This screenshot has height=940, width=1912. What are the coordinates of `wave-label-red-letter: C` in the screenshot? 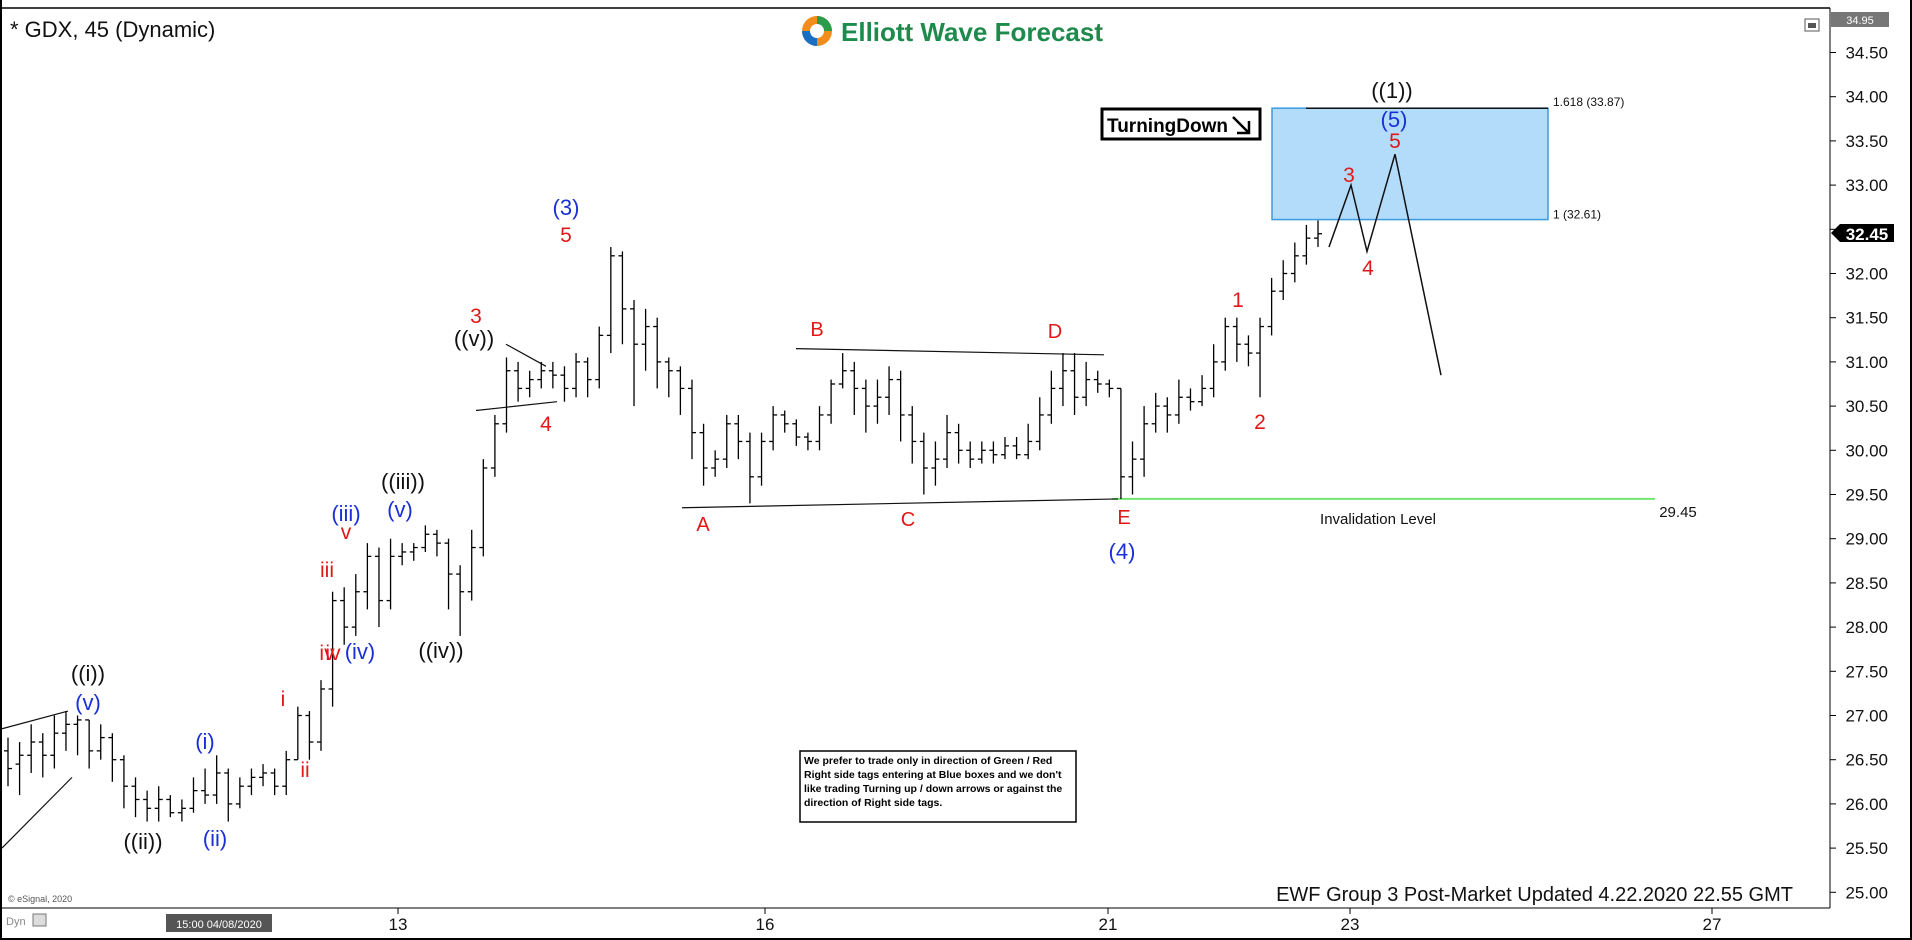 It's located at (908, 520).